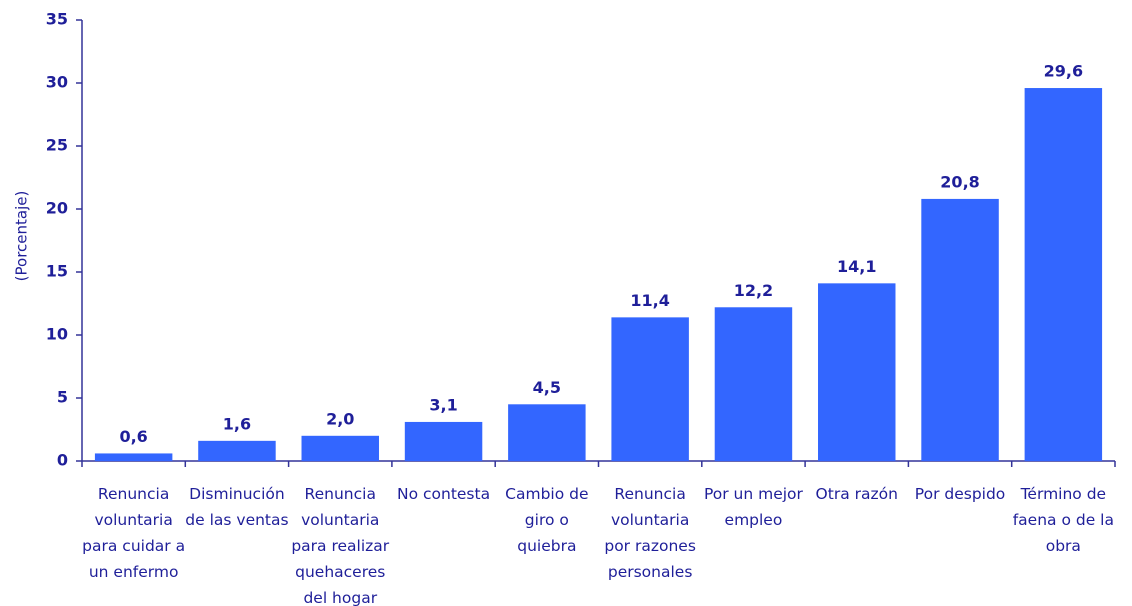  I want to click on value-label: 20,8, so click(959, 181).